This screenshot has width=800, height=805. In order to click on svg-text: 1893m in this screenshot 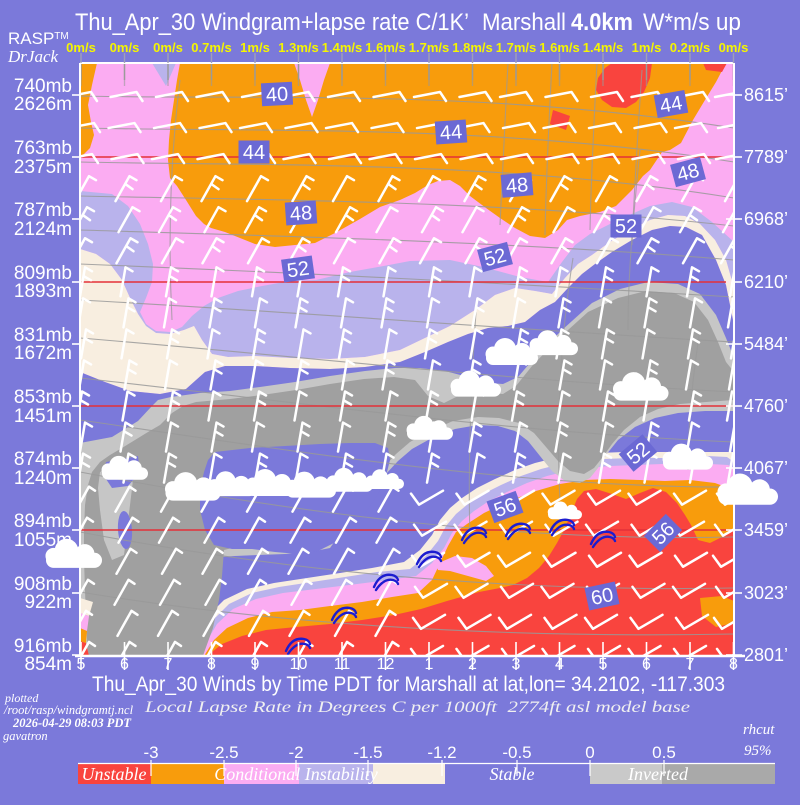, I will do `click(43, 291)`.